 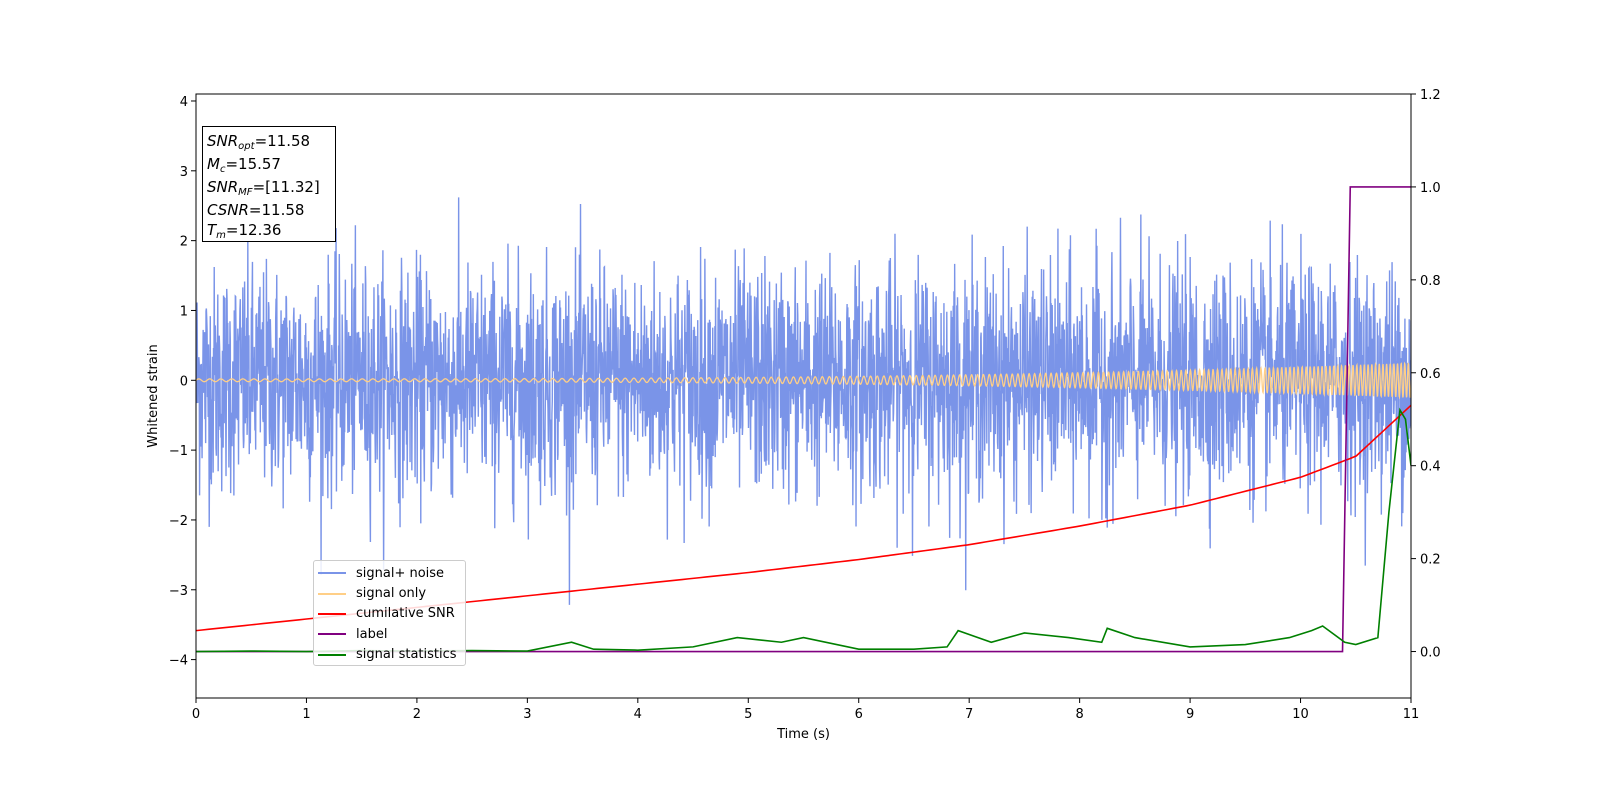 I want to click on legend-swatch-cumulative-snr, so click(x=332, y=613).